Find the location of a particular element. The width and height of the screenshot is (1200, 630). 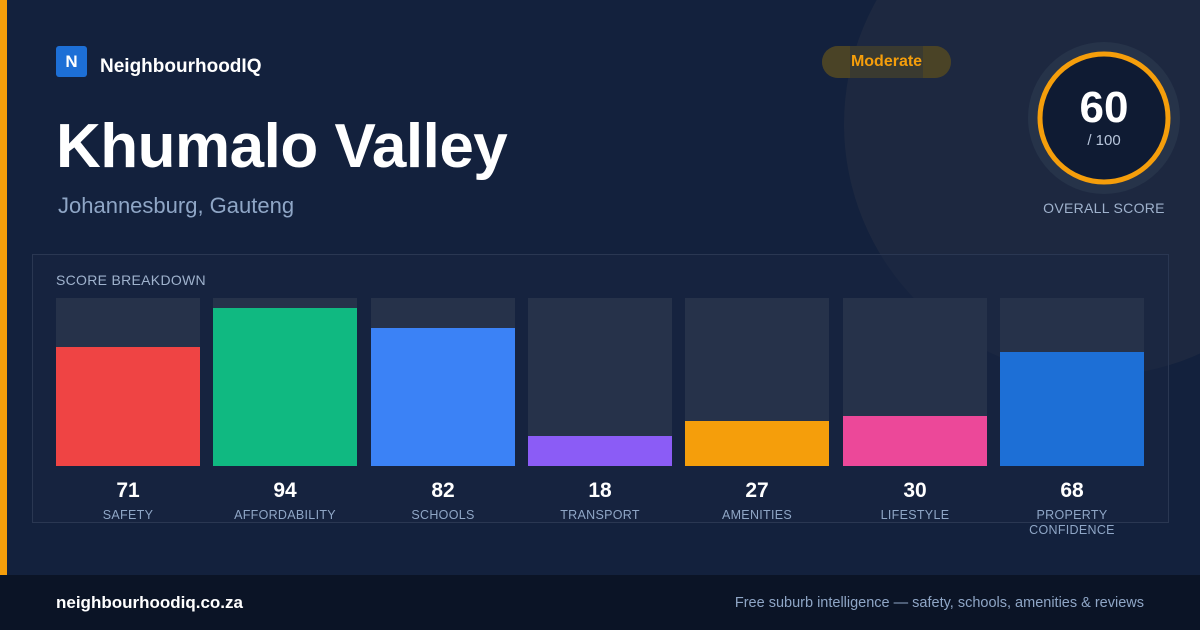

bar-value: 71 is located at coordinates (128, 490).